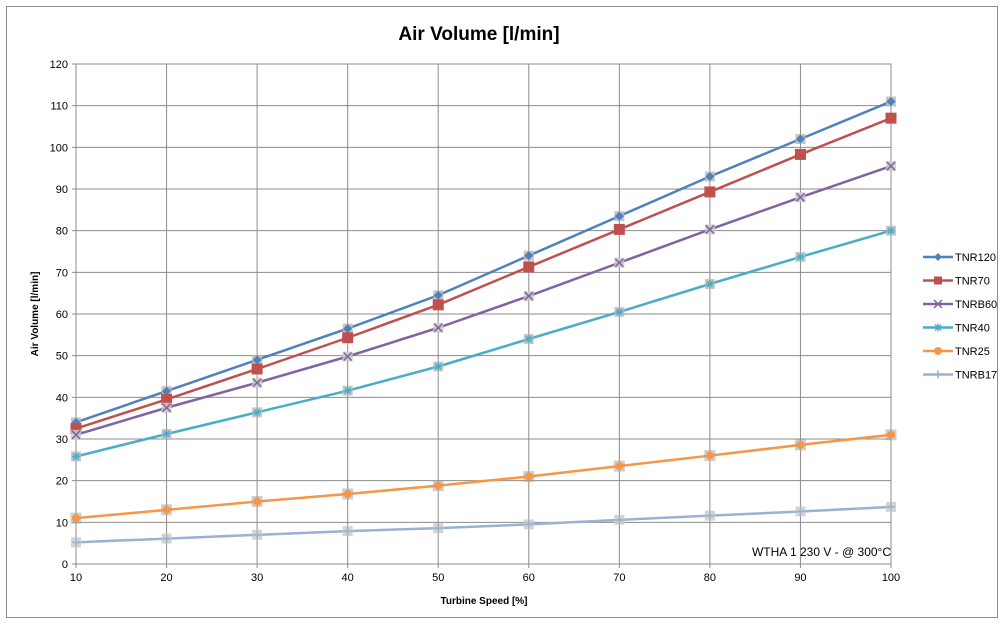 This screenshot has width=1006, height=624. Describe the element at coordinates (62, 190) in the screenshot. I see `y-tick-label: 90` at that location.